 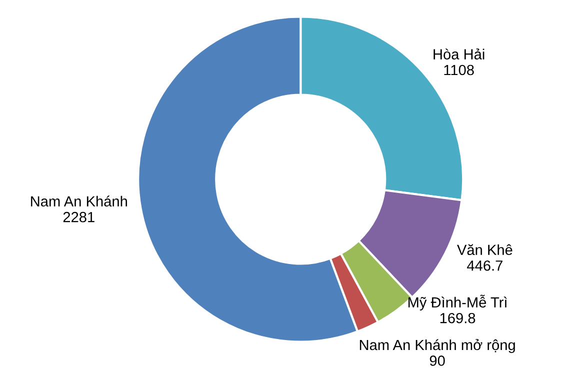 What do you see at coordinates (79, 201) in the screenshot?
I see `slice-label: Nam An Khánh` at bounding box center [79, 201].